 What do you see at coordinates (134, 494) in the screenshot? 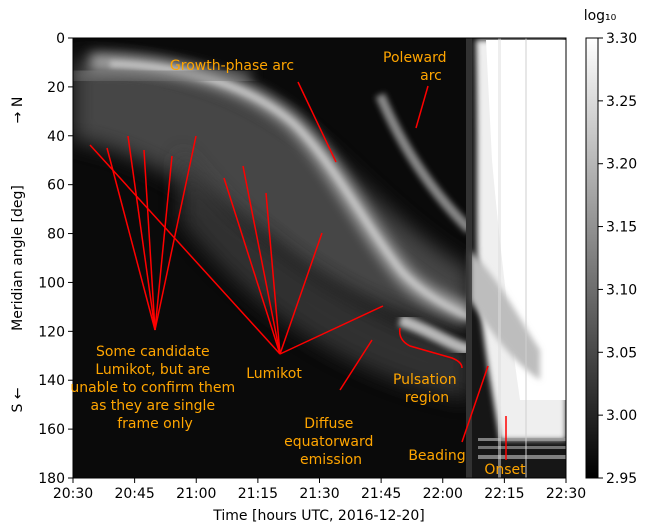
I see `x-tick-label: 20:45` at bounding box center [134, 494].